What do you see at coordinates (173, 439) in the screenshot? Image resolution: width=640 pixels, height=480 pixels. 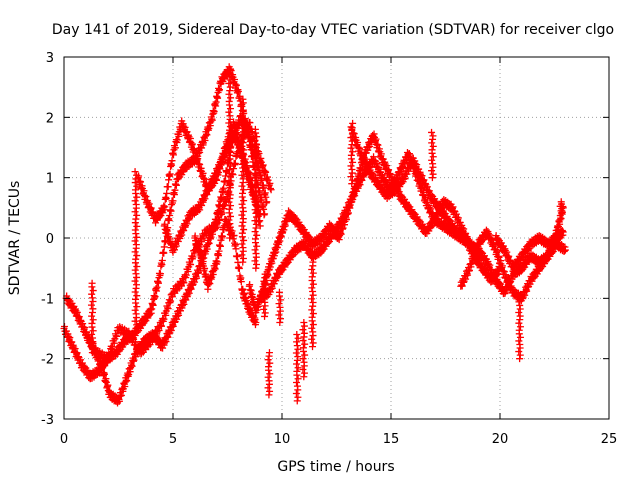 I see `x-tick-label: 5` at bounding box center [173, 439].